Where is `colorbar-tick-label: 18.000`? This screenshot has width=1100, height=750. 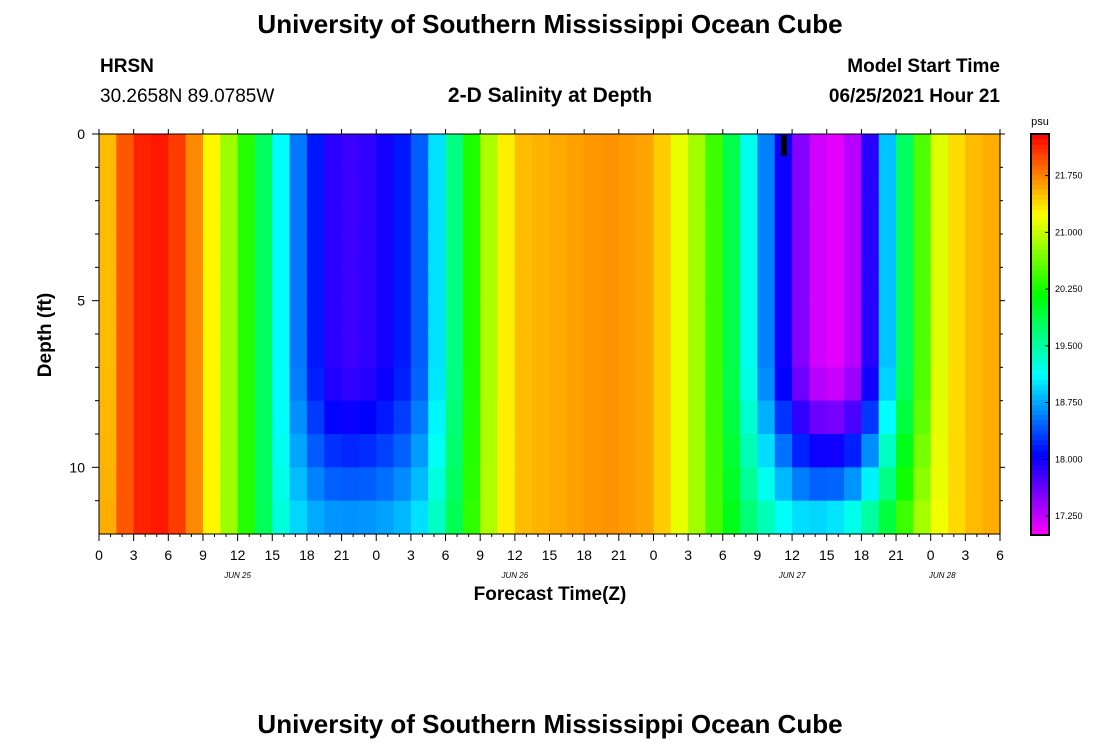
colorbar-tick-label: 18.000 is located at coordinates (1069, 459).